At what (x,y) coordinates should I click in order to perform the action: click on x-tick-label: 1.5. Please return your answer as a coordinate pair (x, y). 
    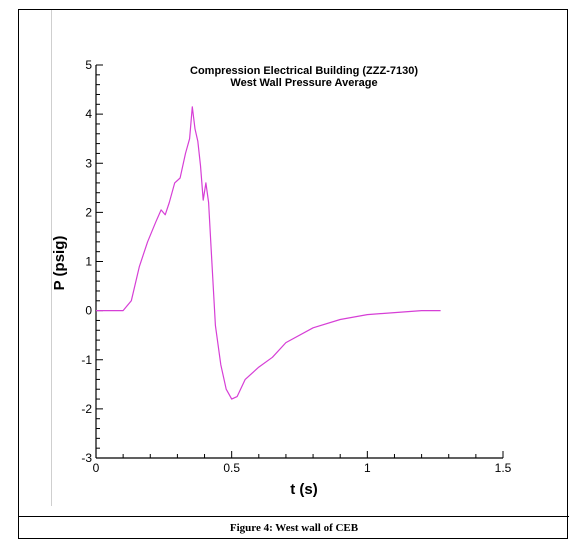
    Looking at the image, I should click on (503, 468).